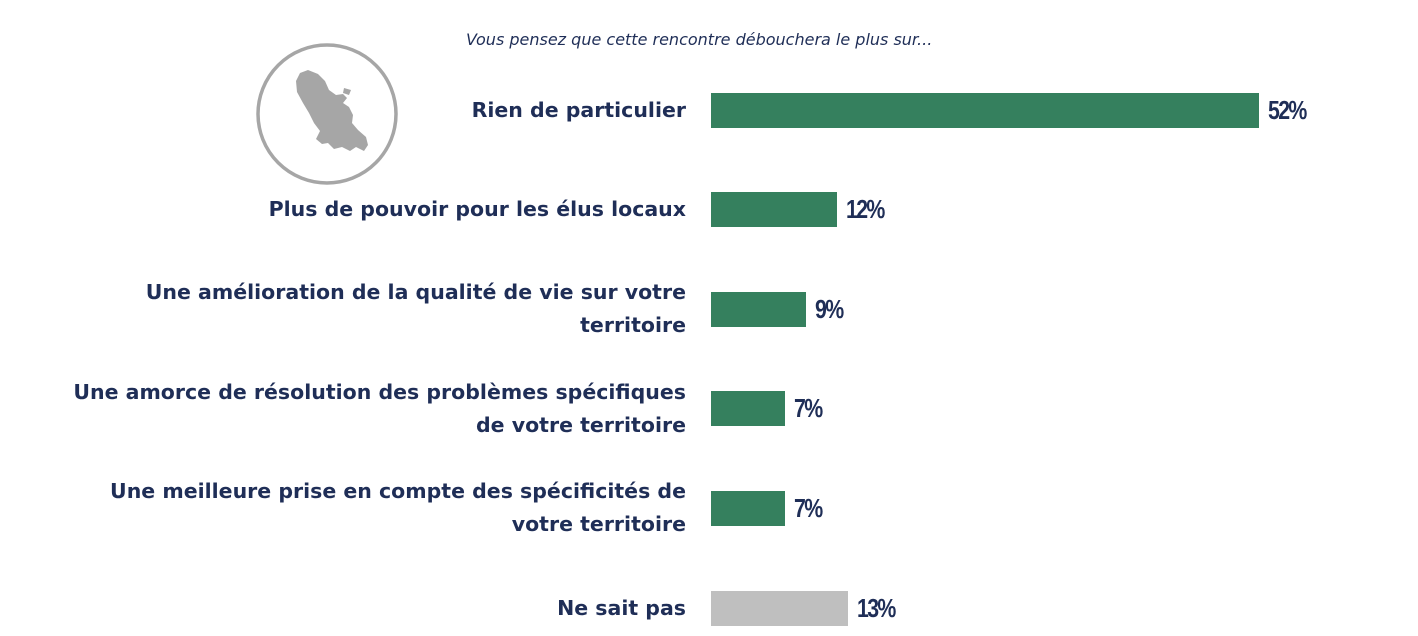 The width and height of the screenshot is (1418, 636). Describe the element at coordinates (865, 209) in the screenshot. I see `value-label: 12%` at that location.